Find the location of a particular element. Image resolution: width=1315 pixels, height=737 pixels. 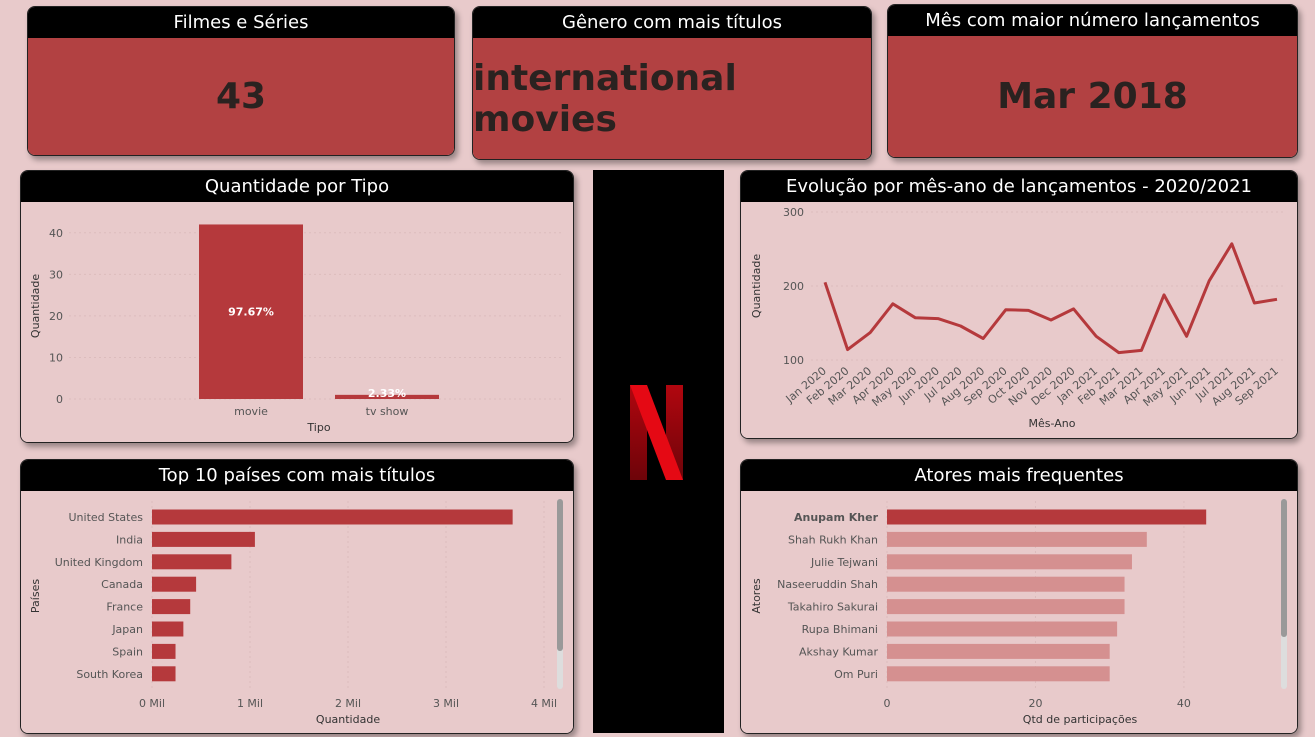

data-label: 2.33% is located at coordinates (387, 393).